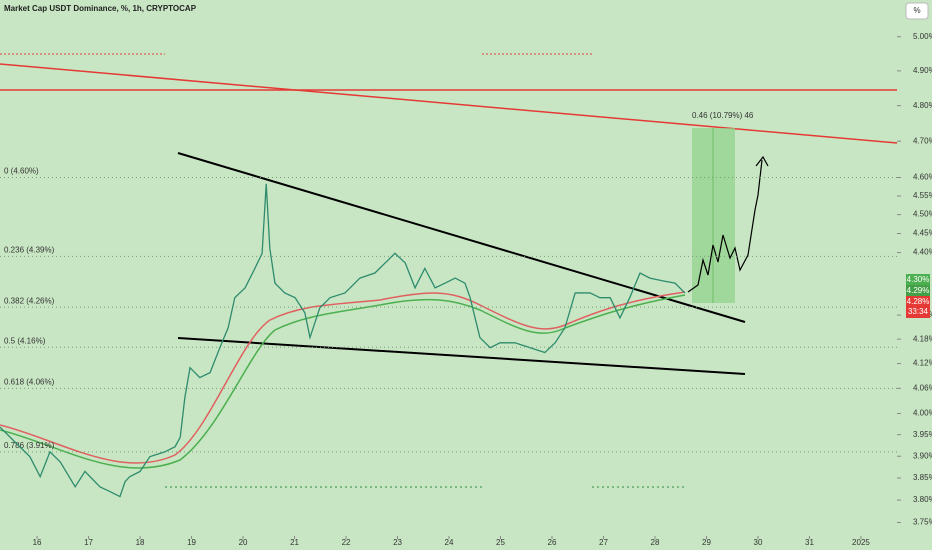  I want to click on fib-label: 0.236 (4.39%), so click(29, 250).